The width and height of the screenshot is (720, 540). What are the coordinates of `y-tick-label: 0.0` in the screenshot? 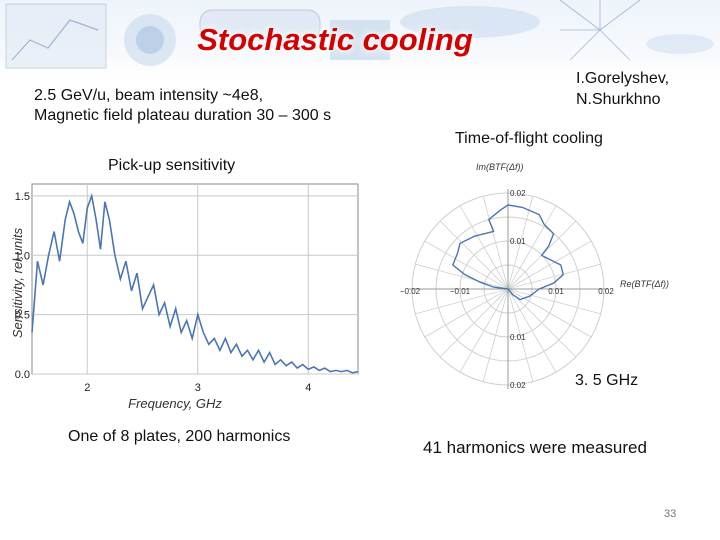 It's located at (22, 375).